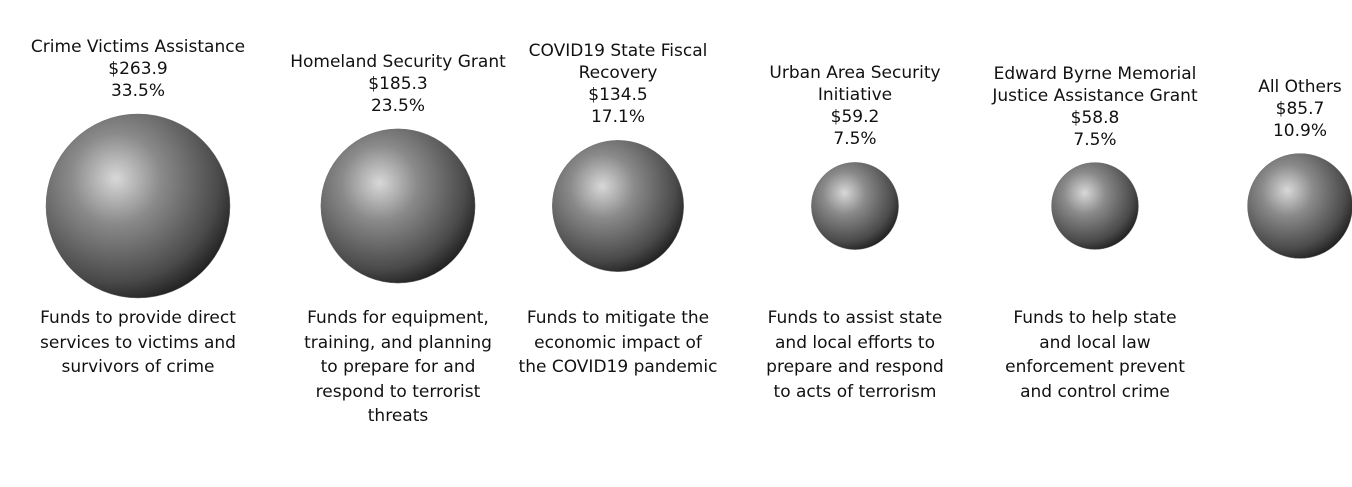 The width and height of the screenshot is (1352, 487). Describe the element at coordinates (398, 61) in the screenshot. I see `category-label: Homeland Security Grant` at that location.